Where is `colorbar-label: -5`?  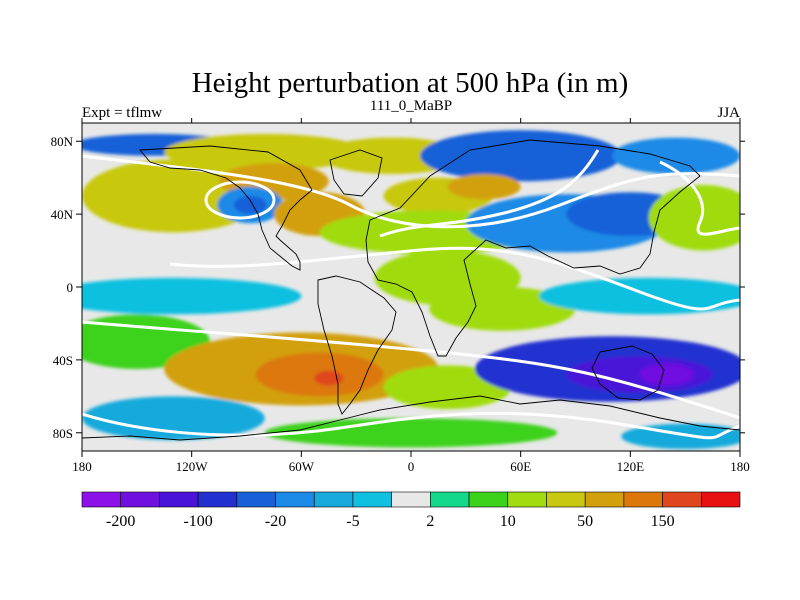 colorbar-label: -5 is located at coordinates (352, 521).